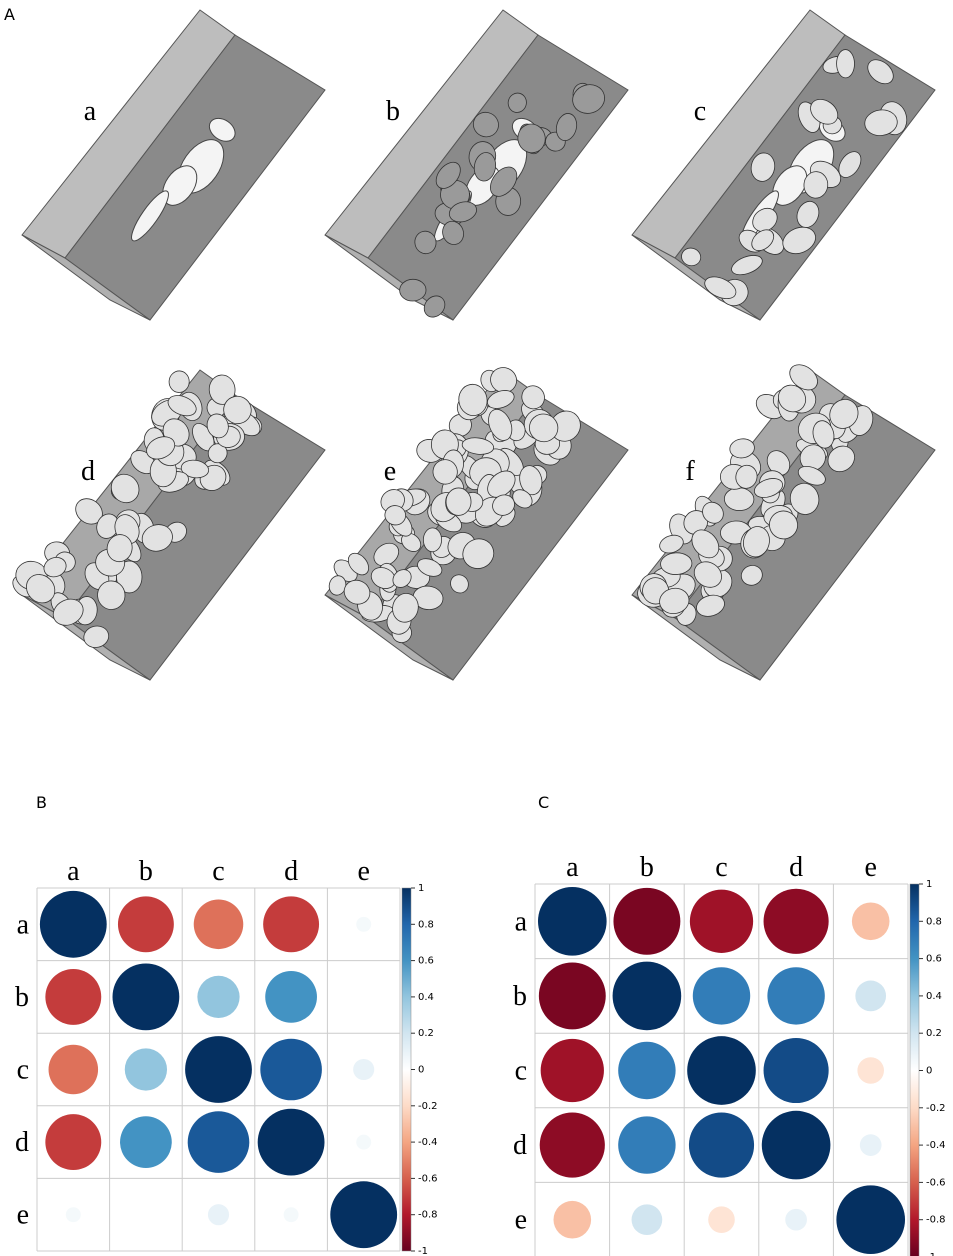 The image size is (953, 1256). Describe the element at coordinates (90, 111) in the screenshot. I see `model-label: a` at that location.